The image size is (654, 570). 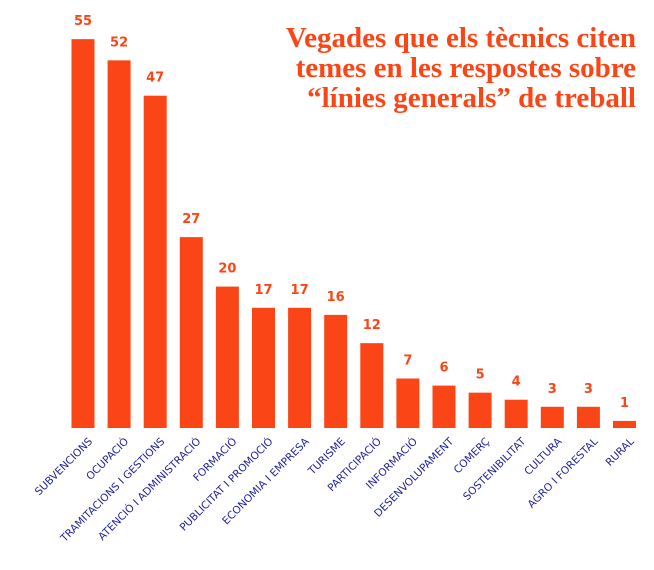 I want to click on data-label: 6, so click(x=443, y=368).